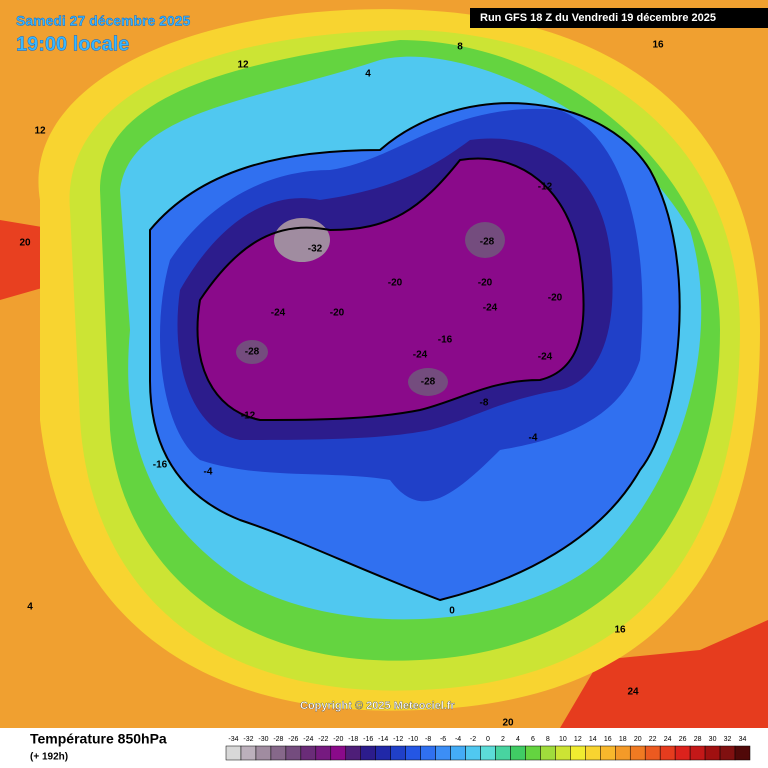 This screenshot has height=768, width=768. What do you see at coordinates (503, 739) in the screenshot?
I see `legend-label: 2` at bounding box center [503, 739].